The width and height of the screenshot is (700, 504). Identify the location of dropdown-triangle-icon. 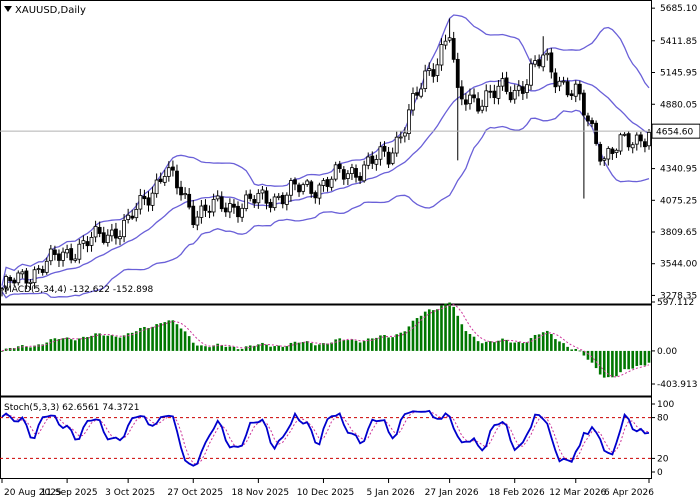
(8, 9).